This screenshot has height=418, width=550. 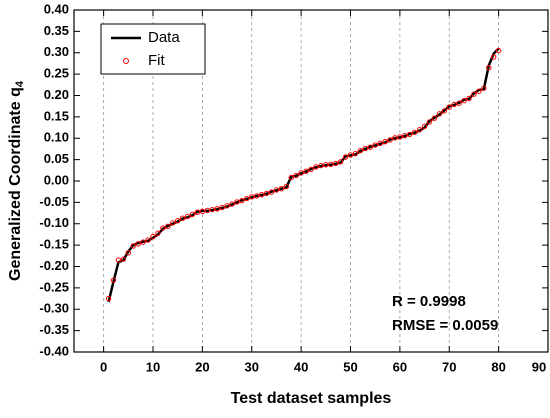 I want to click on annotation: RMSE = 0.0059, so click(x=445, y=325).